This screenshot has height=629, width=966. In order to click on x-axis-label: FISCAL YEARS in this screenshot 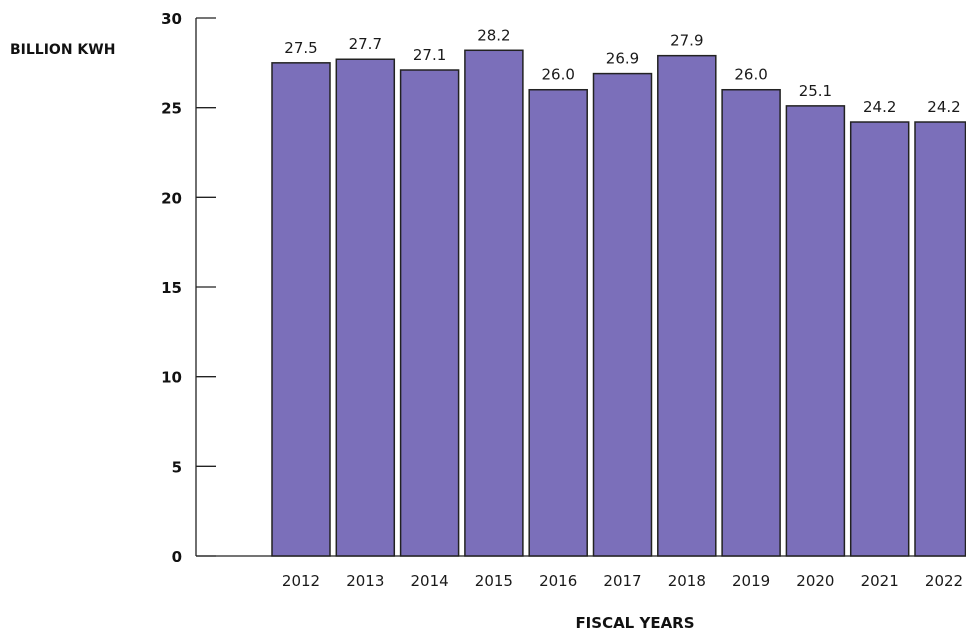, I will do `click(634, 621)`.